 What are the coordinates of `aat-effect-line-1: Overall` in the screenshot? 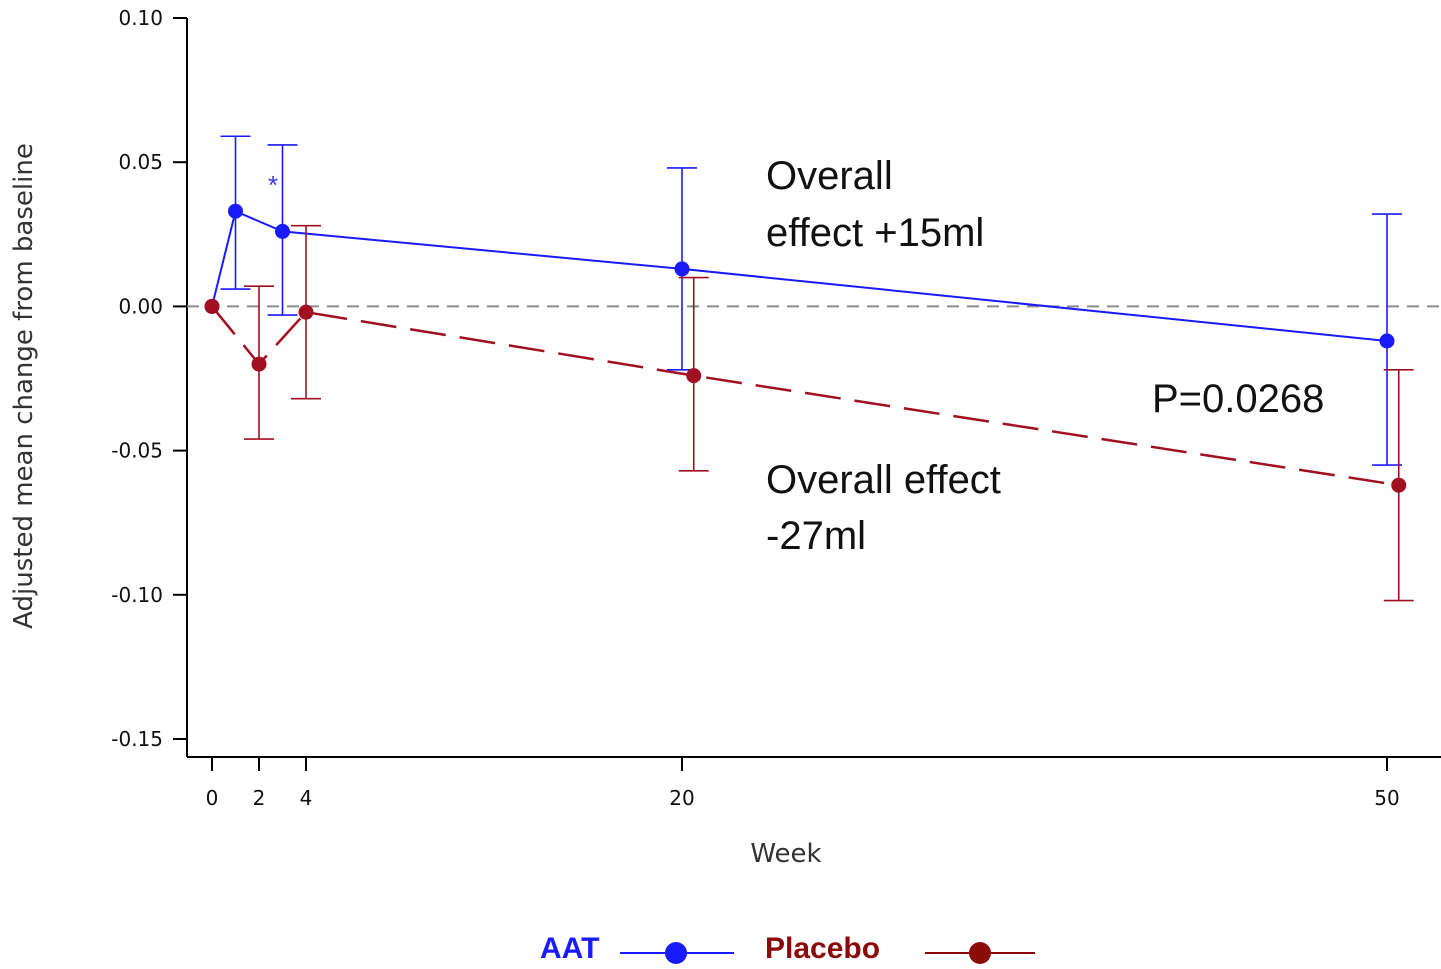 It's located at (829, 176).